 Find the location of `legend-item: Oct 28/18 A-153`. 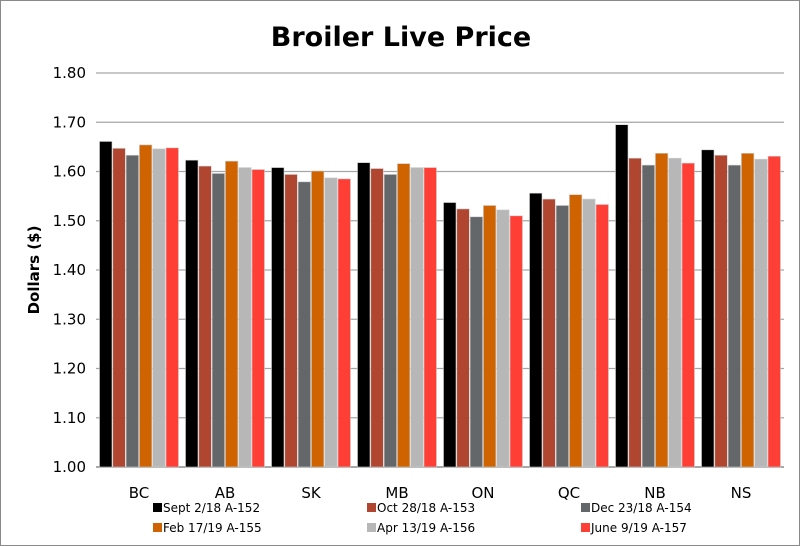

legend-item: Oct 28/18 A-153 is located at coordinates (421, 508).